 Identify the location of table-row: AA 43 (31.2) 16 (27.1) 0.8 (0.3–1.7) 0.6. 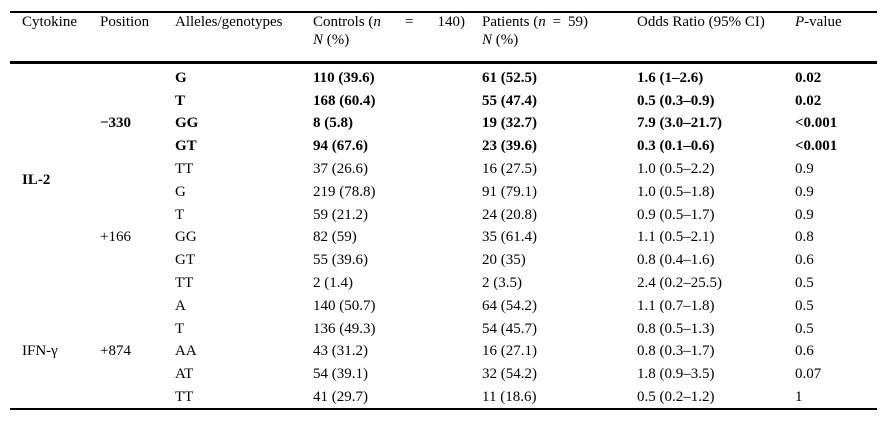
(443, 352).